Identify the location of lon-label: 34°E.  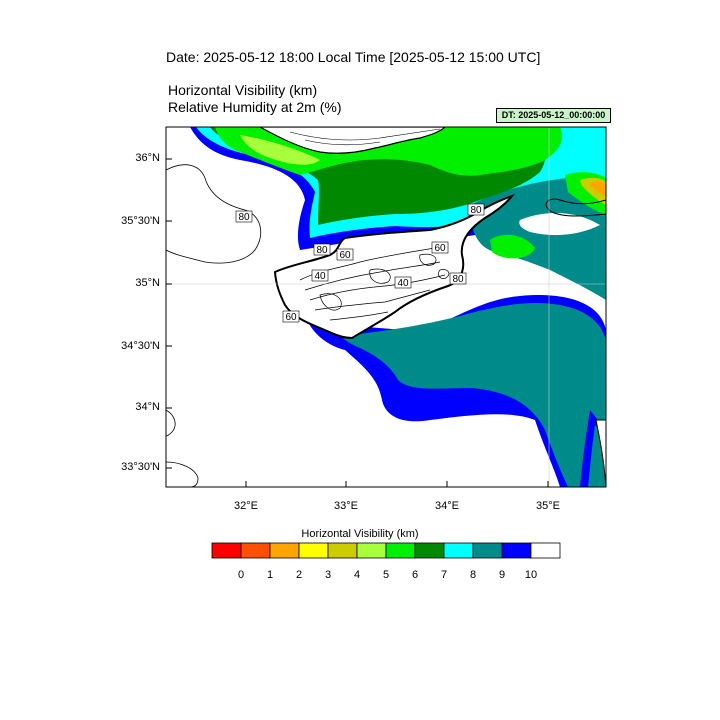
(447, 506).